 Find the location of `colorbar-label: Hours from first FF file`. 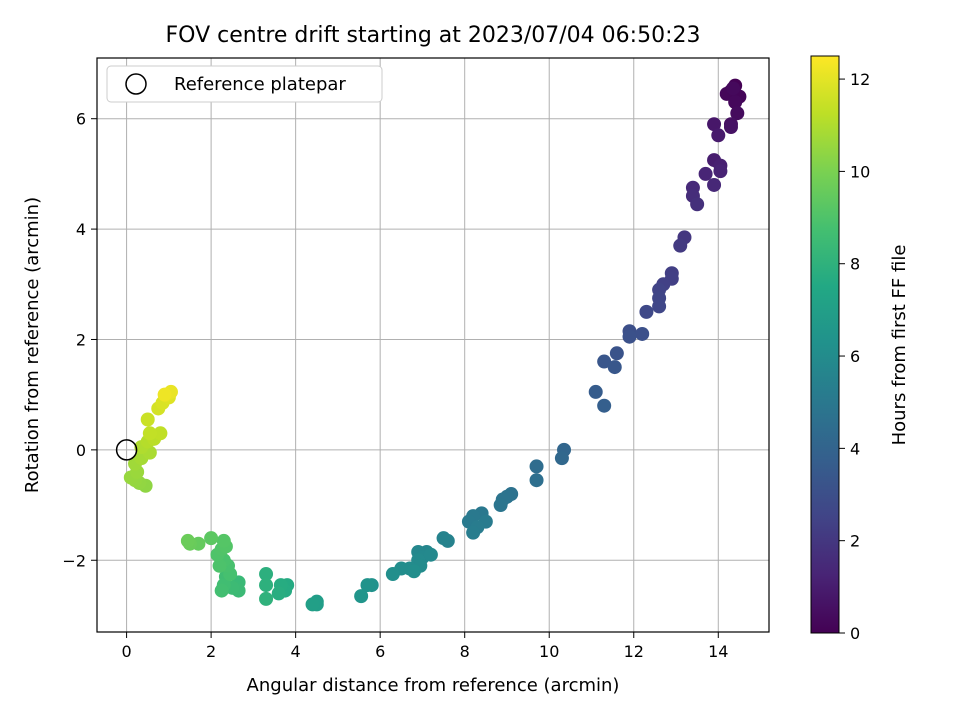

colorbar-label: Hours from first FF file is located at coordinates (899, 345).